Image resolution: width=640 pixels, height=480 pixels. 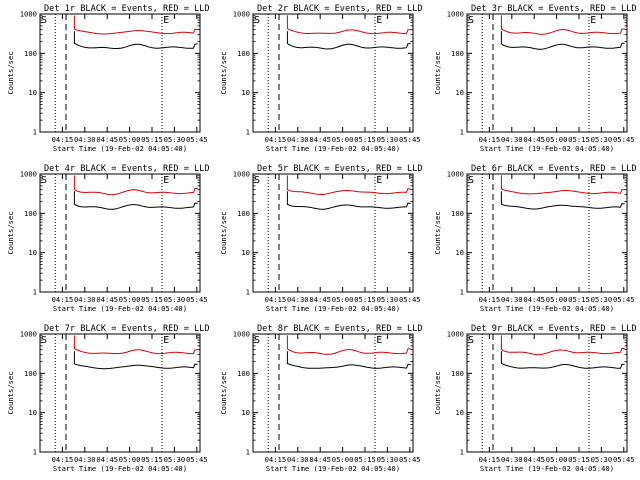 What do you see at coordinates (127, 9) in the screenshot?
I see `panel-title: Det 1r BLACK = Events, RED = LLD` at bounding box center [127, 9].